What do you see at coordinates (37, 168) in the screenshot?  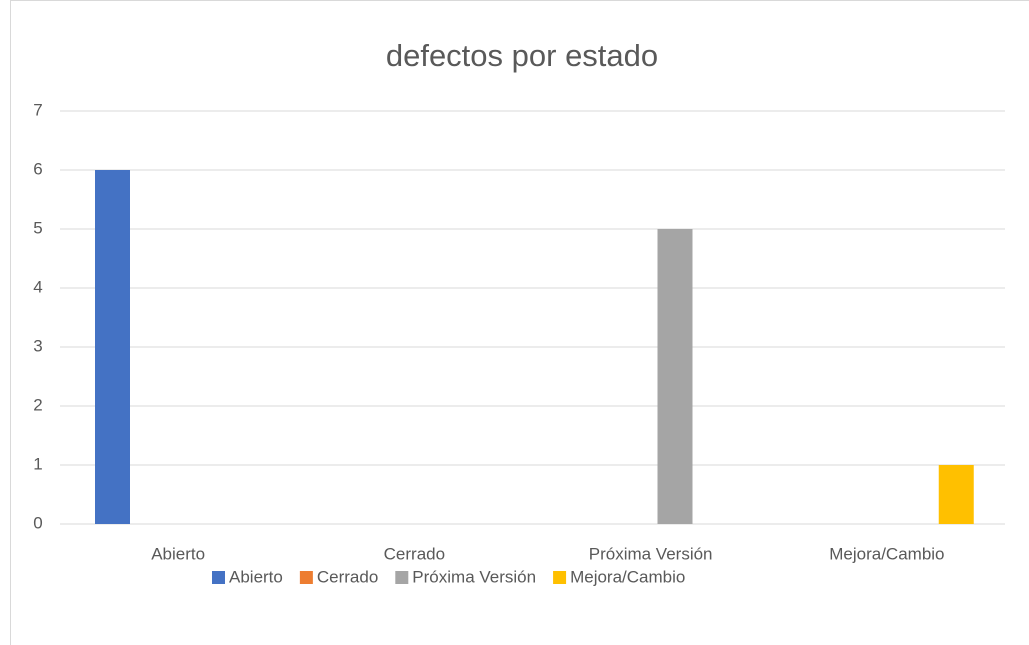 I see `y-tick-label: 6` at bounding box center [37, 168].